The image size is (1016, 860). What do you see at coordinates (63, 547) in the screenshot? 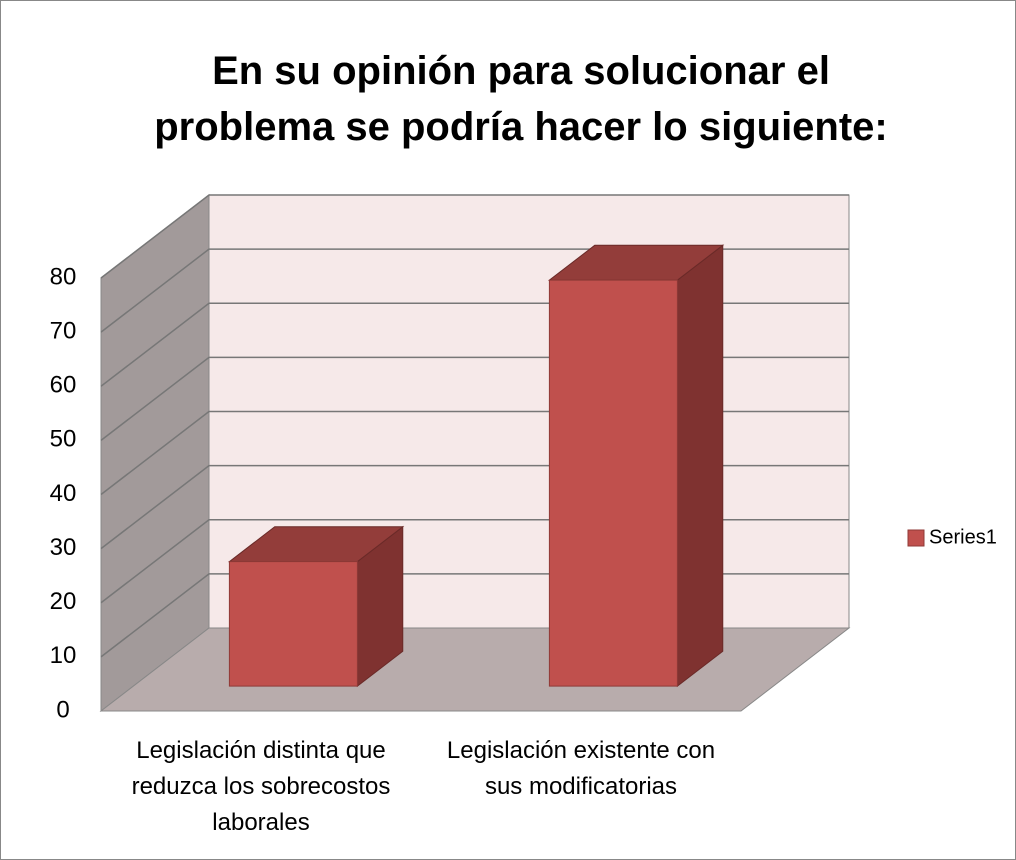
I see `y-tick-label: 30` at bounding box center [63, 547].